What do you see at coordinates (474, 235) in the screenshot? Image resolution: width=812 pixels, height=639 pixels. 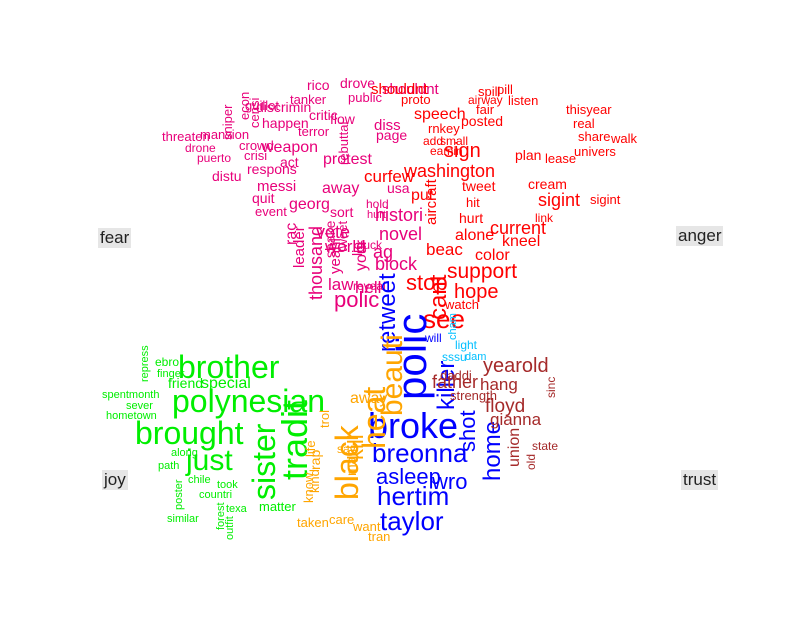 I see `anger-word: alone` at bounding box center [474, 235].